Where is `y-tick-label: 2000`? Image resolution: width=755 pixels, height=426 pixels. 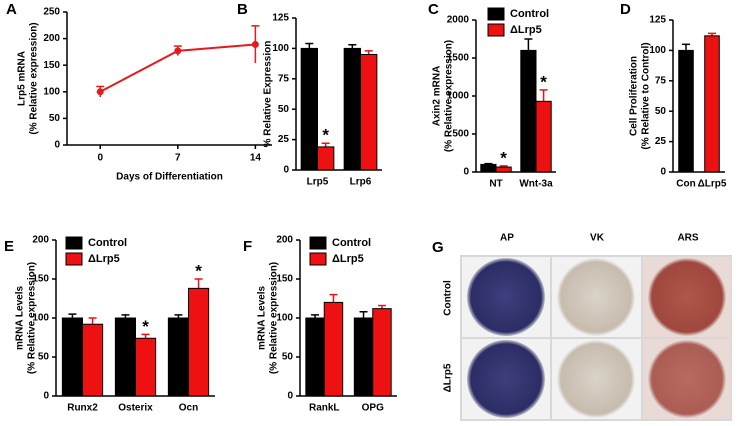 y-tick-label: 2000 is located at coordinates (458, 20).